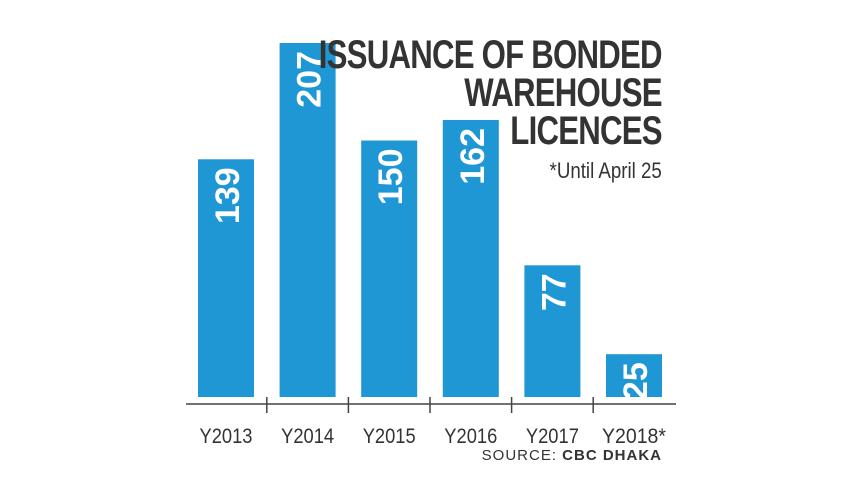 This screenshot has width=860, height=484. What do you see at coordinates (605, 170) in the screenshot?
I see `chart-note: *Until April 25` at bounding box center [605, 170].